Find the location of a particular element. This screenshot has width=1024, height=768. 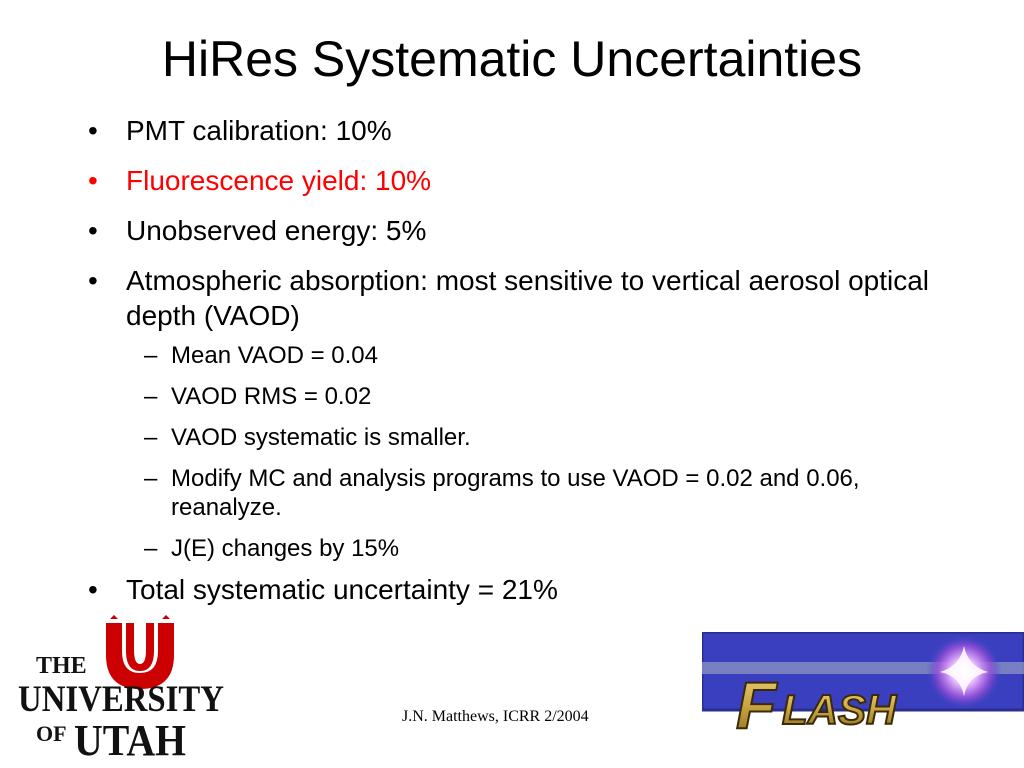

bullet-text: PMT calibration: 10% is located at coordinates (259, 130).